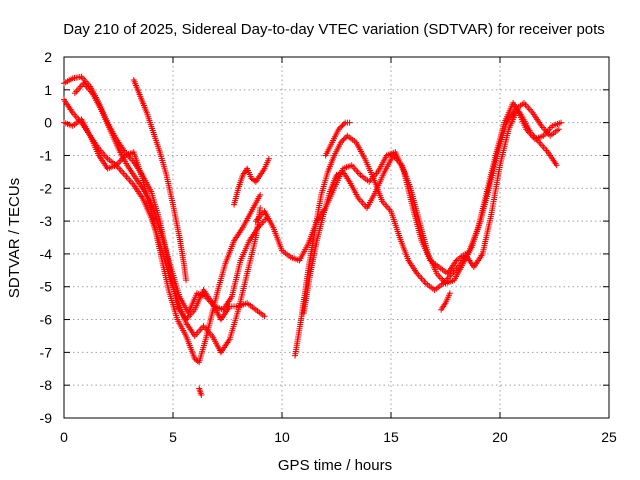 The height and width of the screenshot is (480, 640). Describe the element at coordinates (46, 418) in the screenshot. I see `y-tick-label: -9` at that location.